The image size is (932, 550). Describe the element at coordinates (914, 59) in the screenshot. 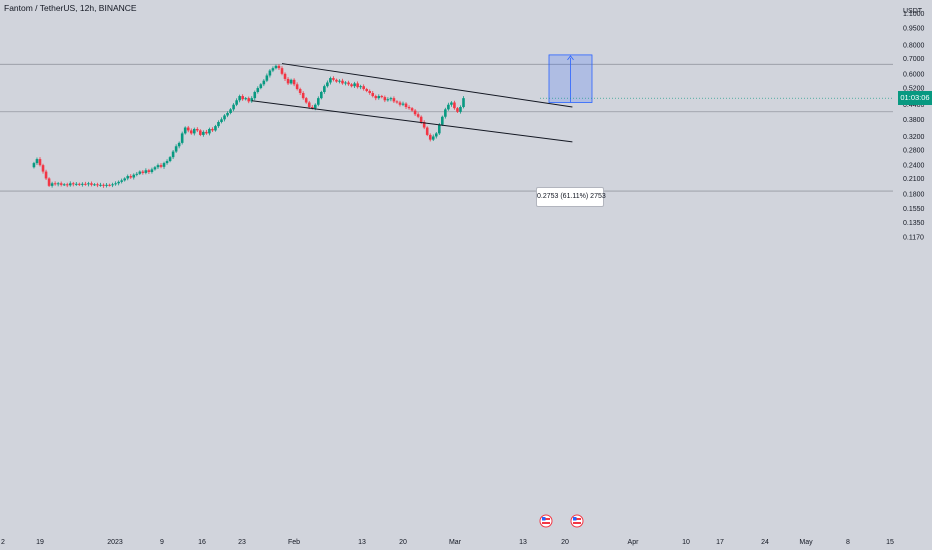

I see `price-tick-label: 0.7000` at that location.